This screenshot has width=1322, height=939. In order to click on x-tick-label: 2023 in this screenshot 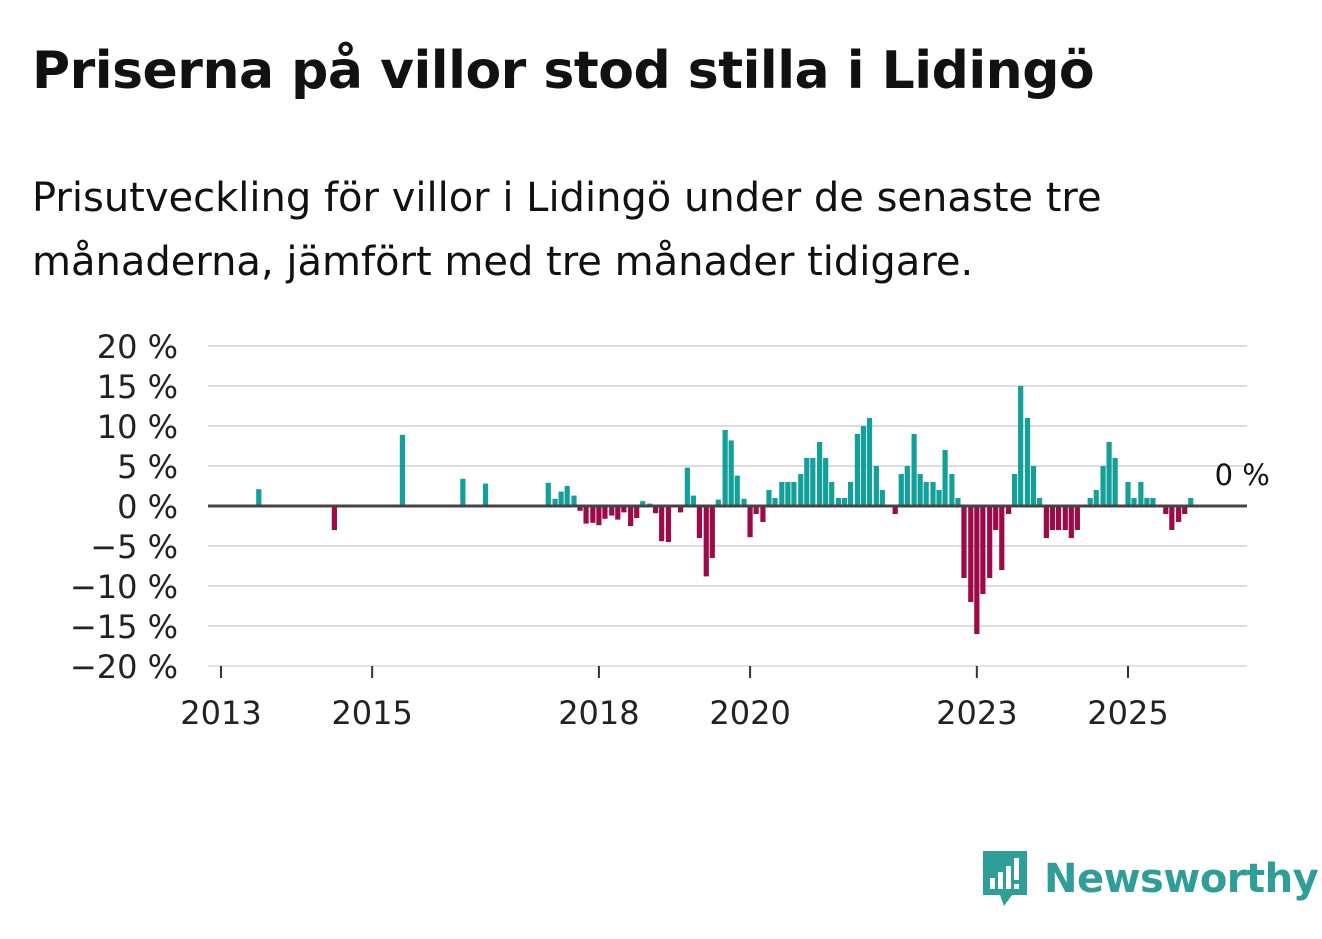, I will do `click(976, 713)`.